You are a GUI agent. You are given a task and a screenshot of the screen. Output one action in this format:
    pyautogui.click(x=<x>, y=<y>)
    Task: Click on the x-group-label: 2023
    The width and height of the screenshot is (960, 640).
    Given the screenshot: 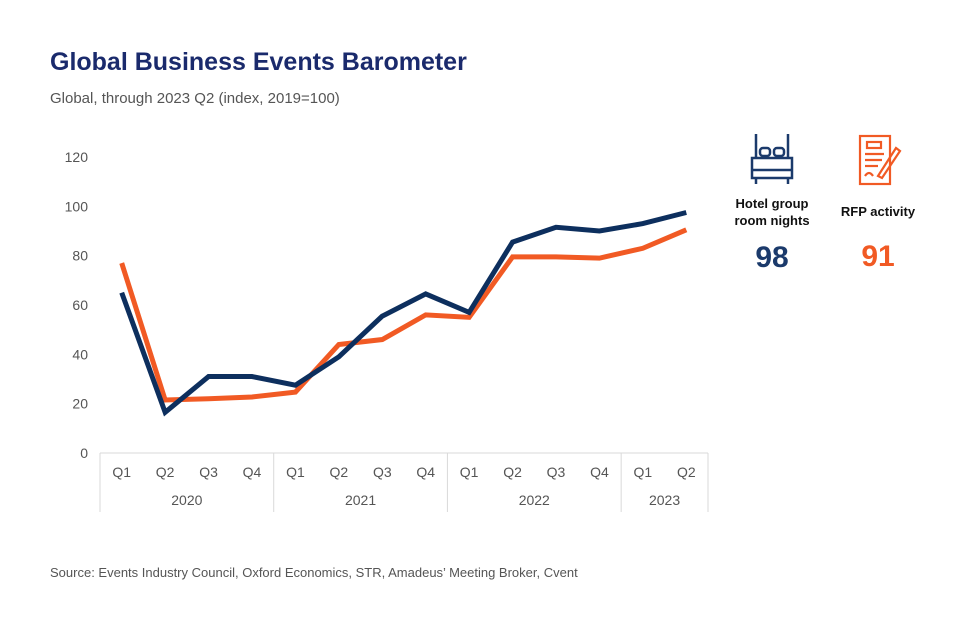 What is the action you would take?
    pyautogui.click(x=664, y=500)
    